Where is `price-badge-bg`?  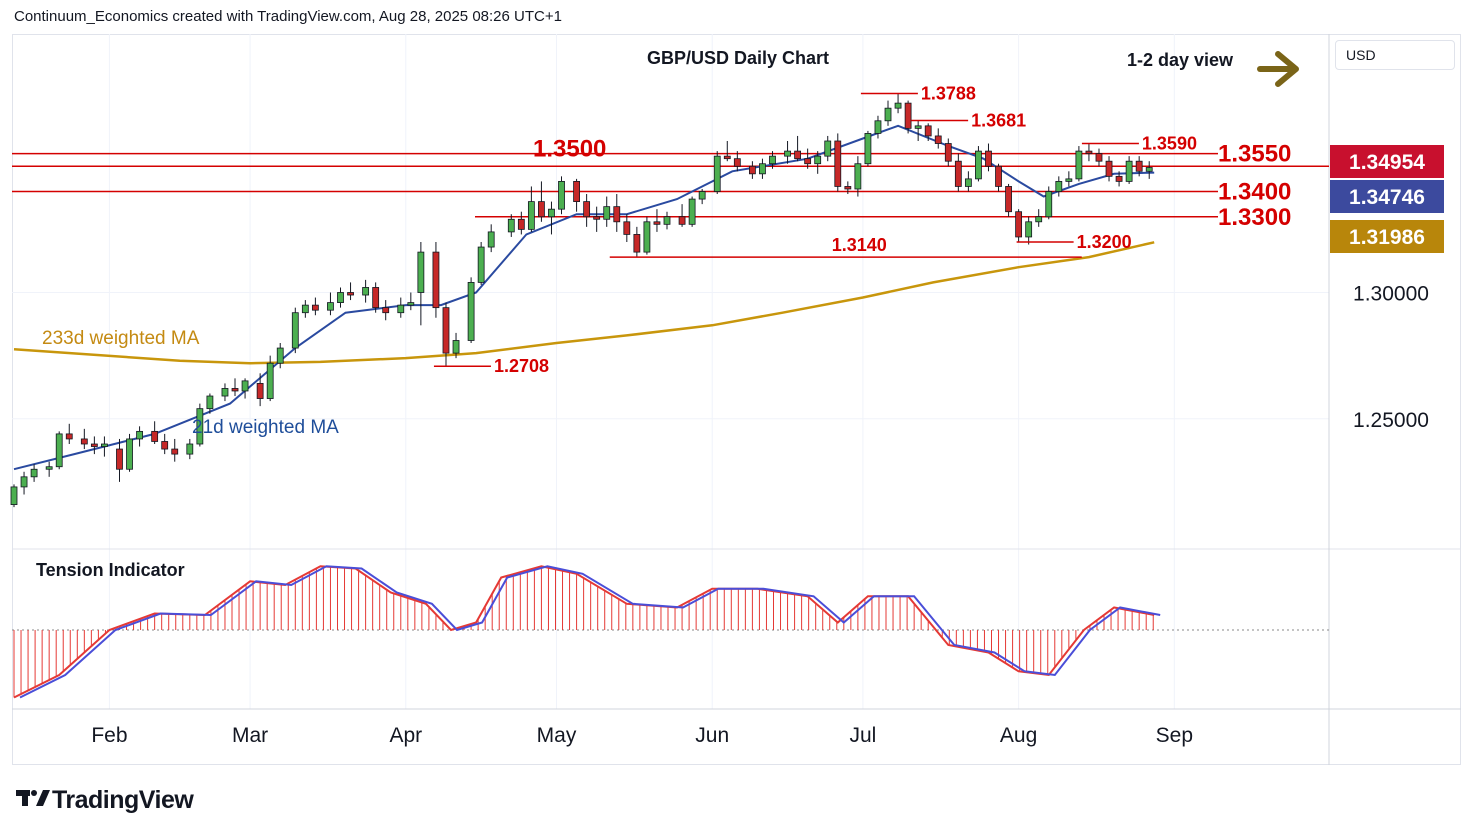 price-badge-bg is located at coordinates (1387, 196).